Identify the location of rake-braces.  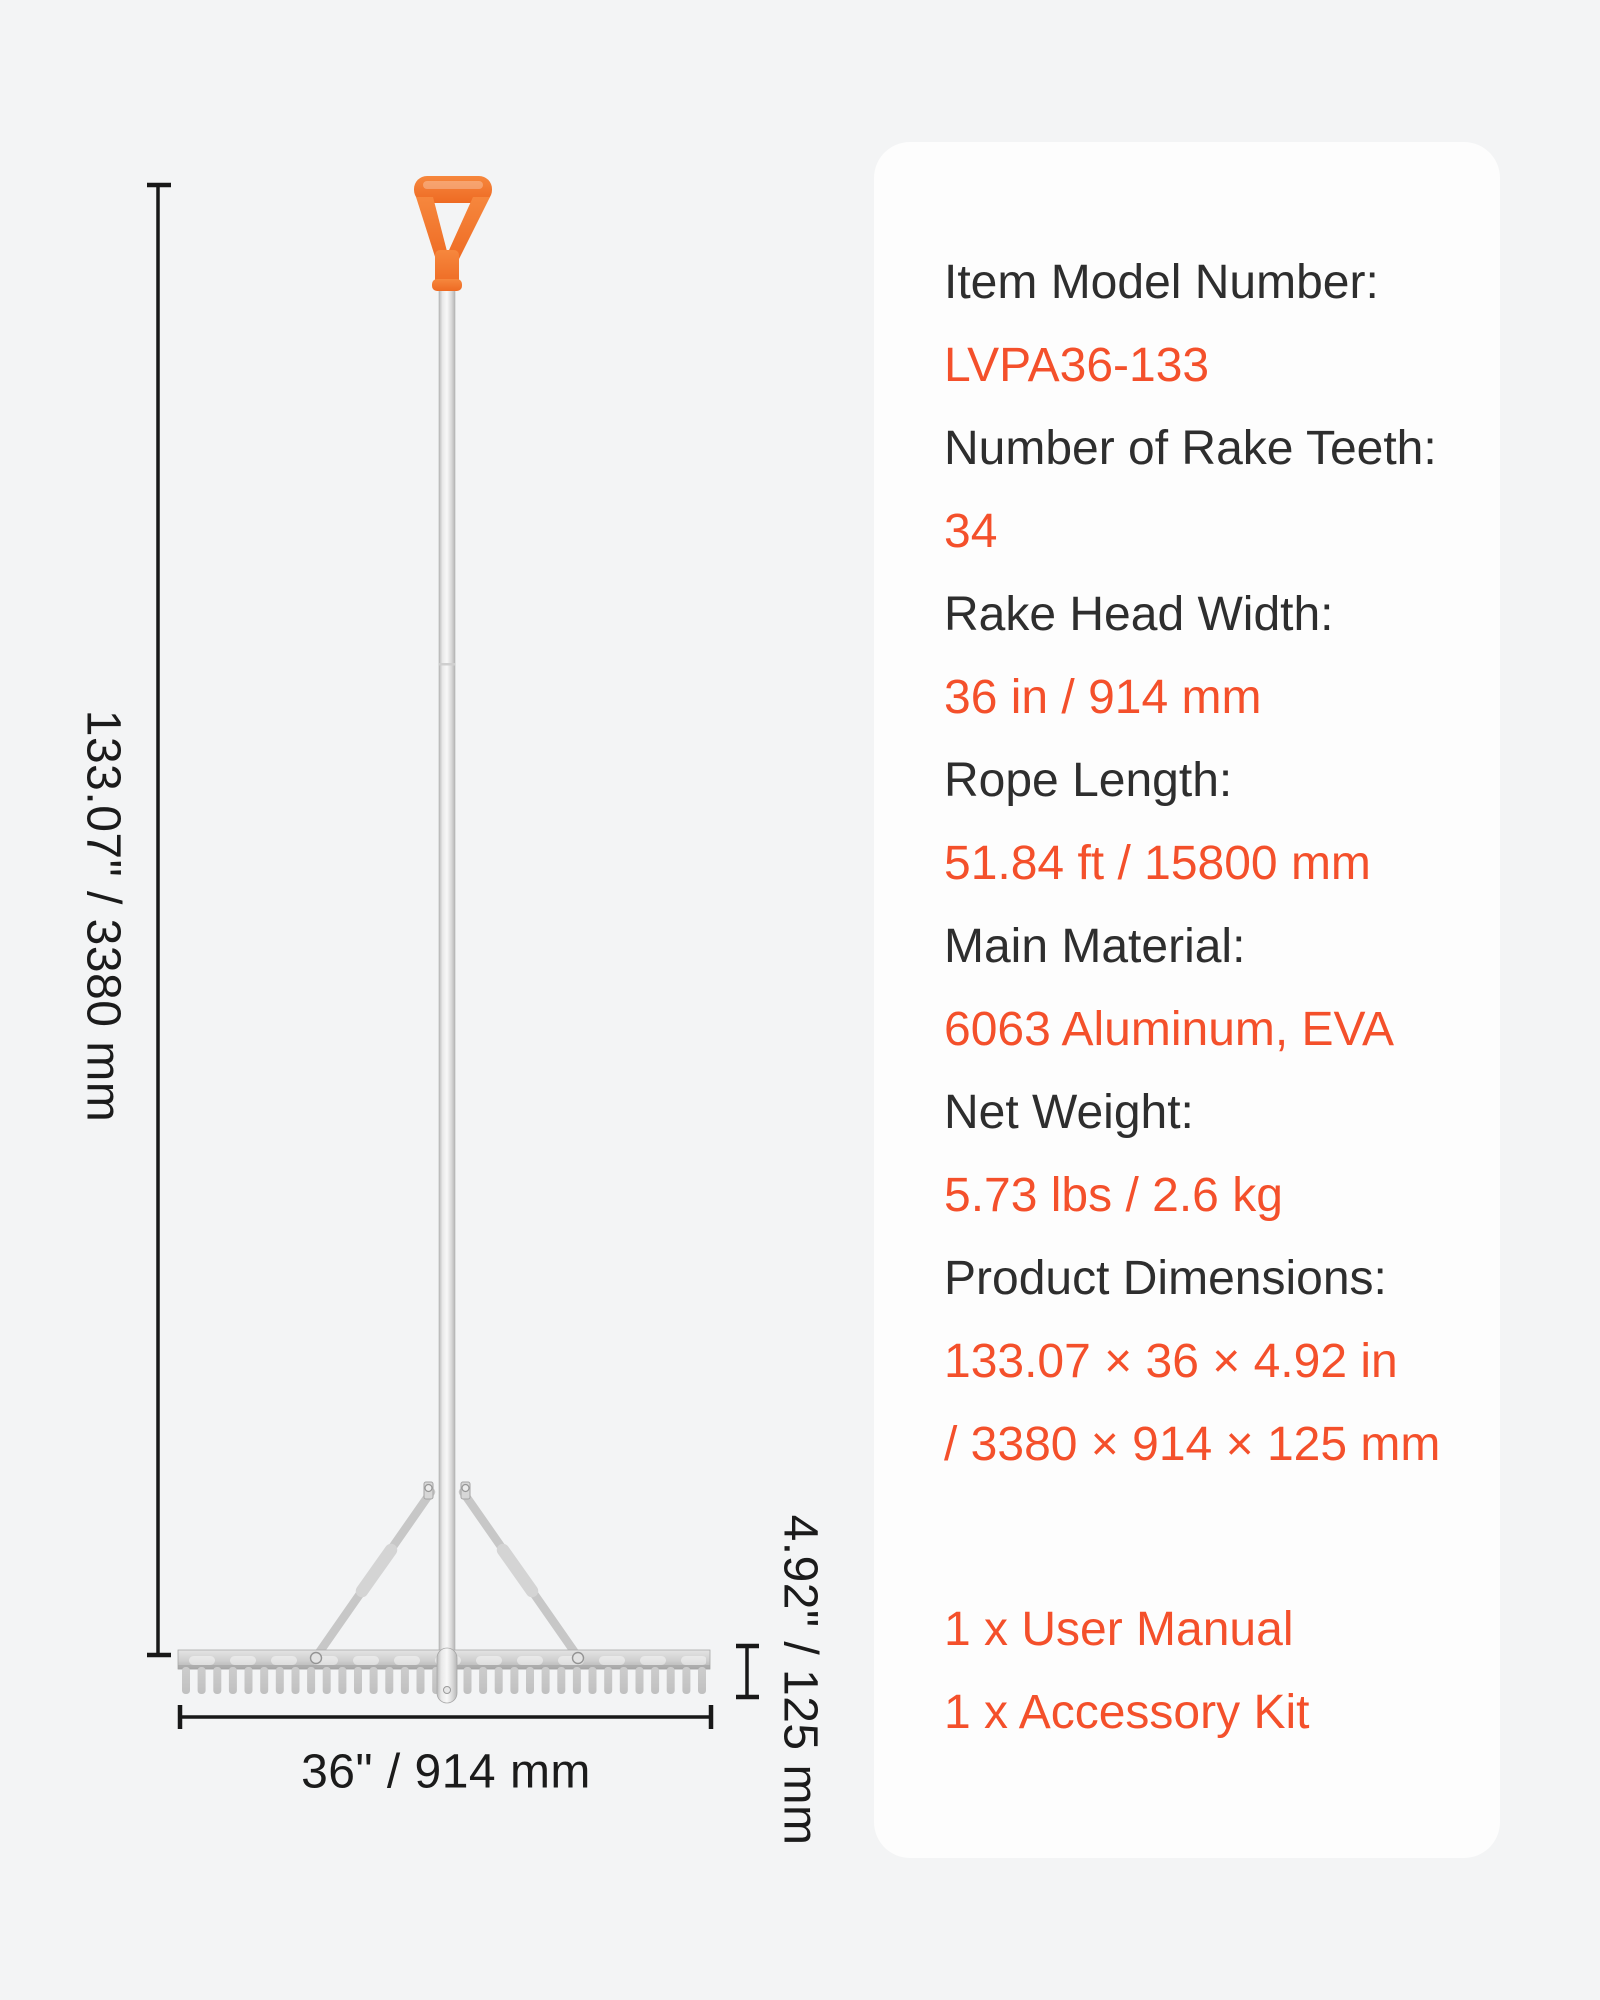
(447, 1571).